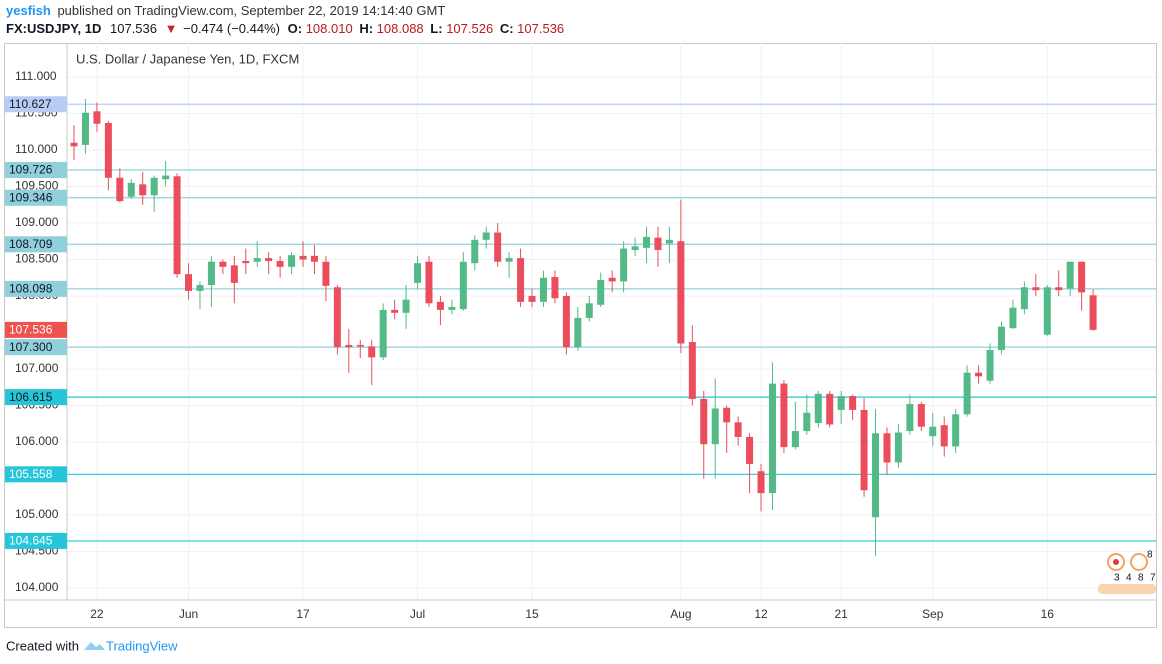 Image resolution: width=1162 pixels, height=664 pixels. I want to click on y-tick-label: 106.000, so click(37, 441).